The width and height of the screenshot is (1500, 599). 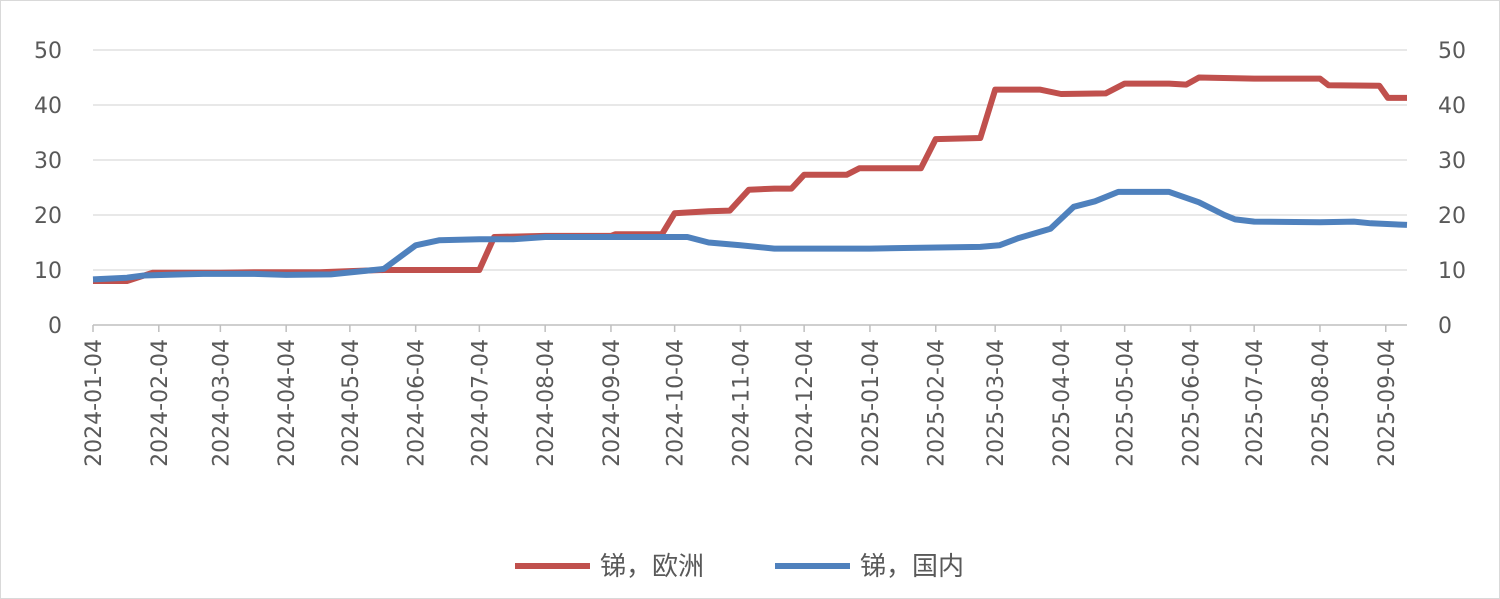 I want to click on x-tick-label: 2025-07-04, so click(x=1255, y=403).